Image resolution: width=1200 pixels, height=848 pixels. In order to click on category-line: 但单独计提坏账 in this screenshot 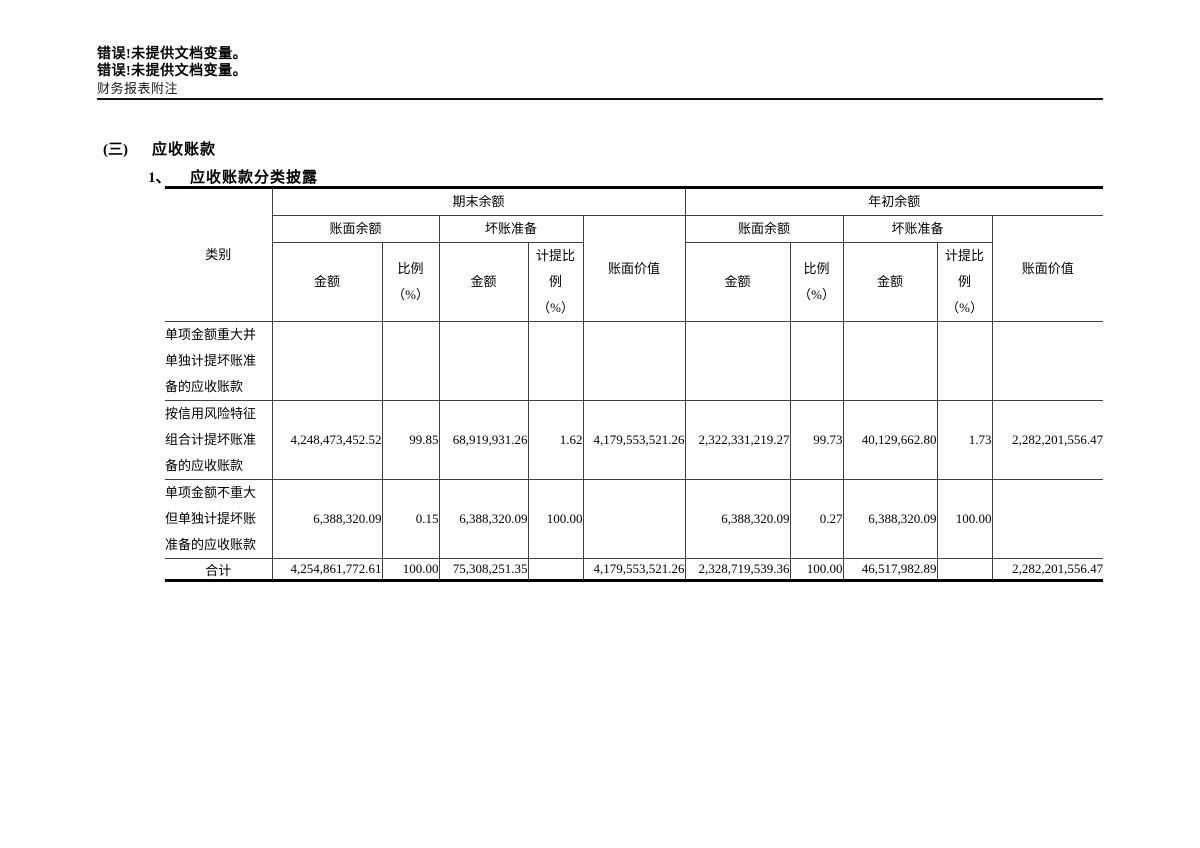, I will do `click(211, 518)`.